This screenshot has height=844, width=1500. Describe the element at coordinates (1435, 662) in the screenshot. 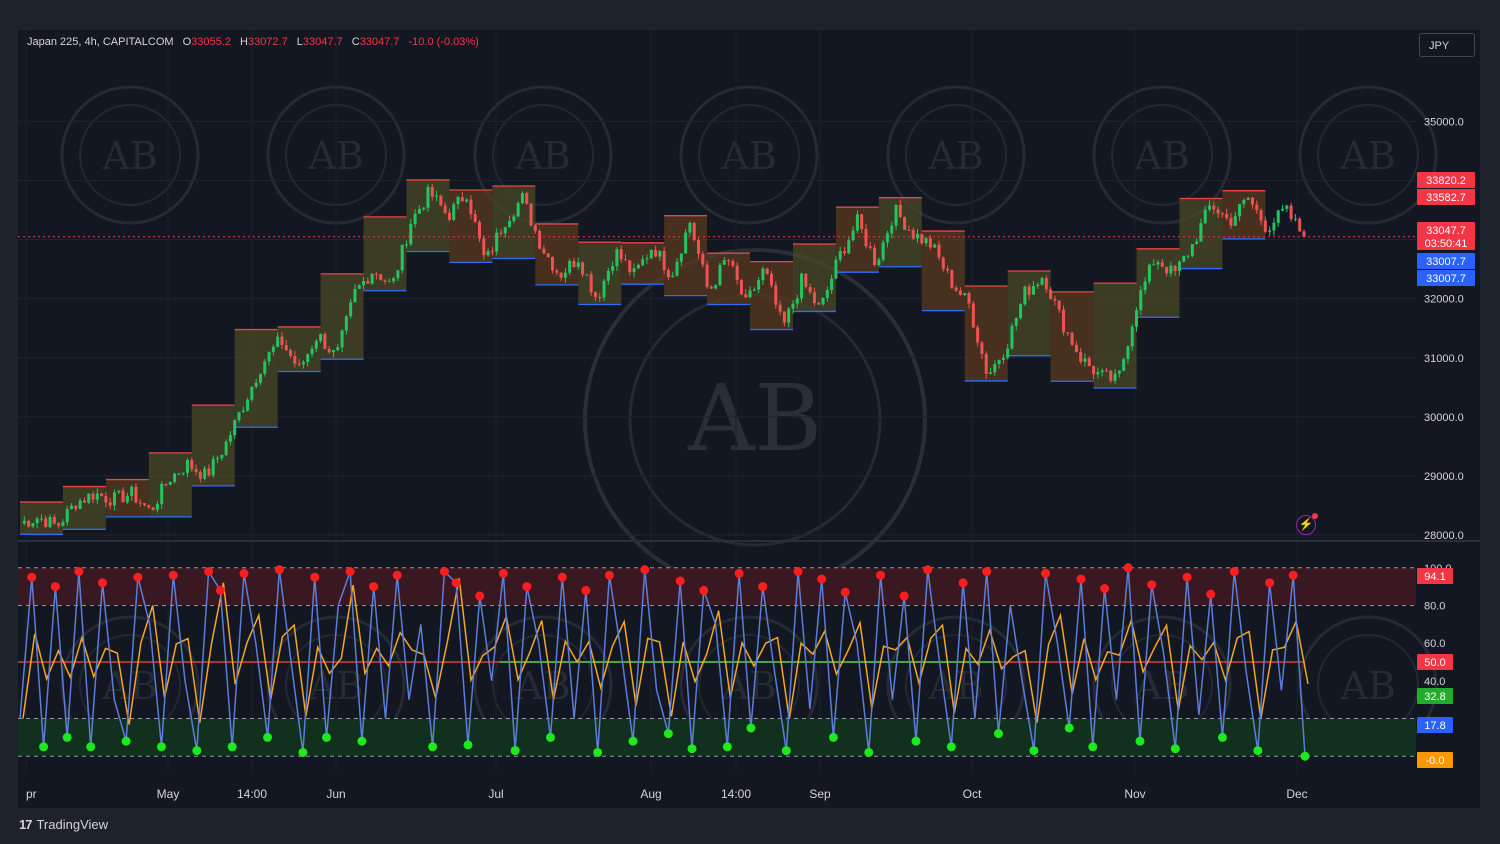

I see `osc-value-badge` at that location.